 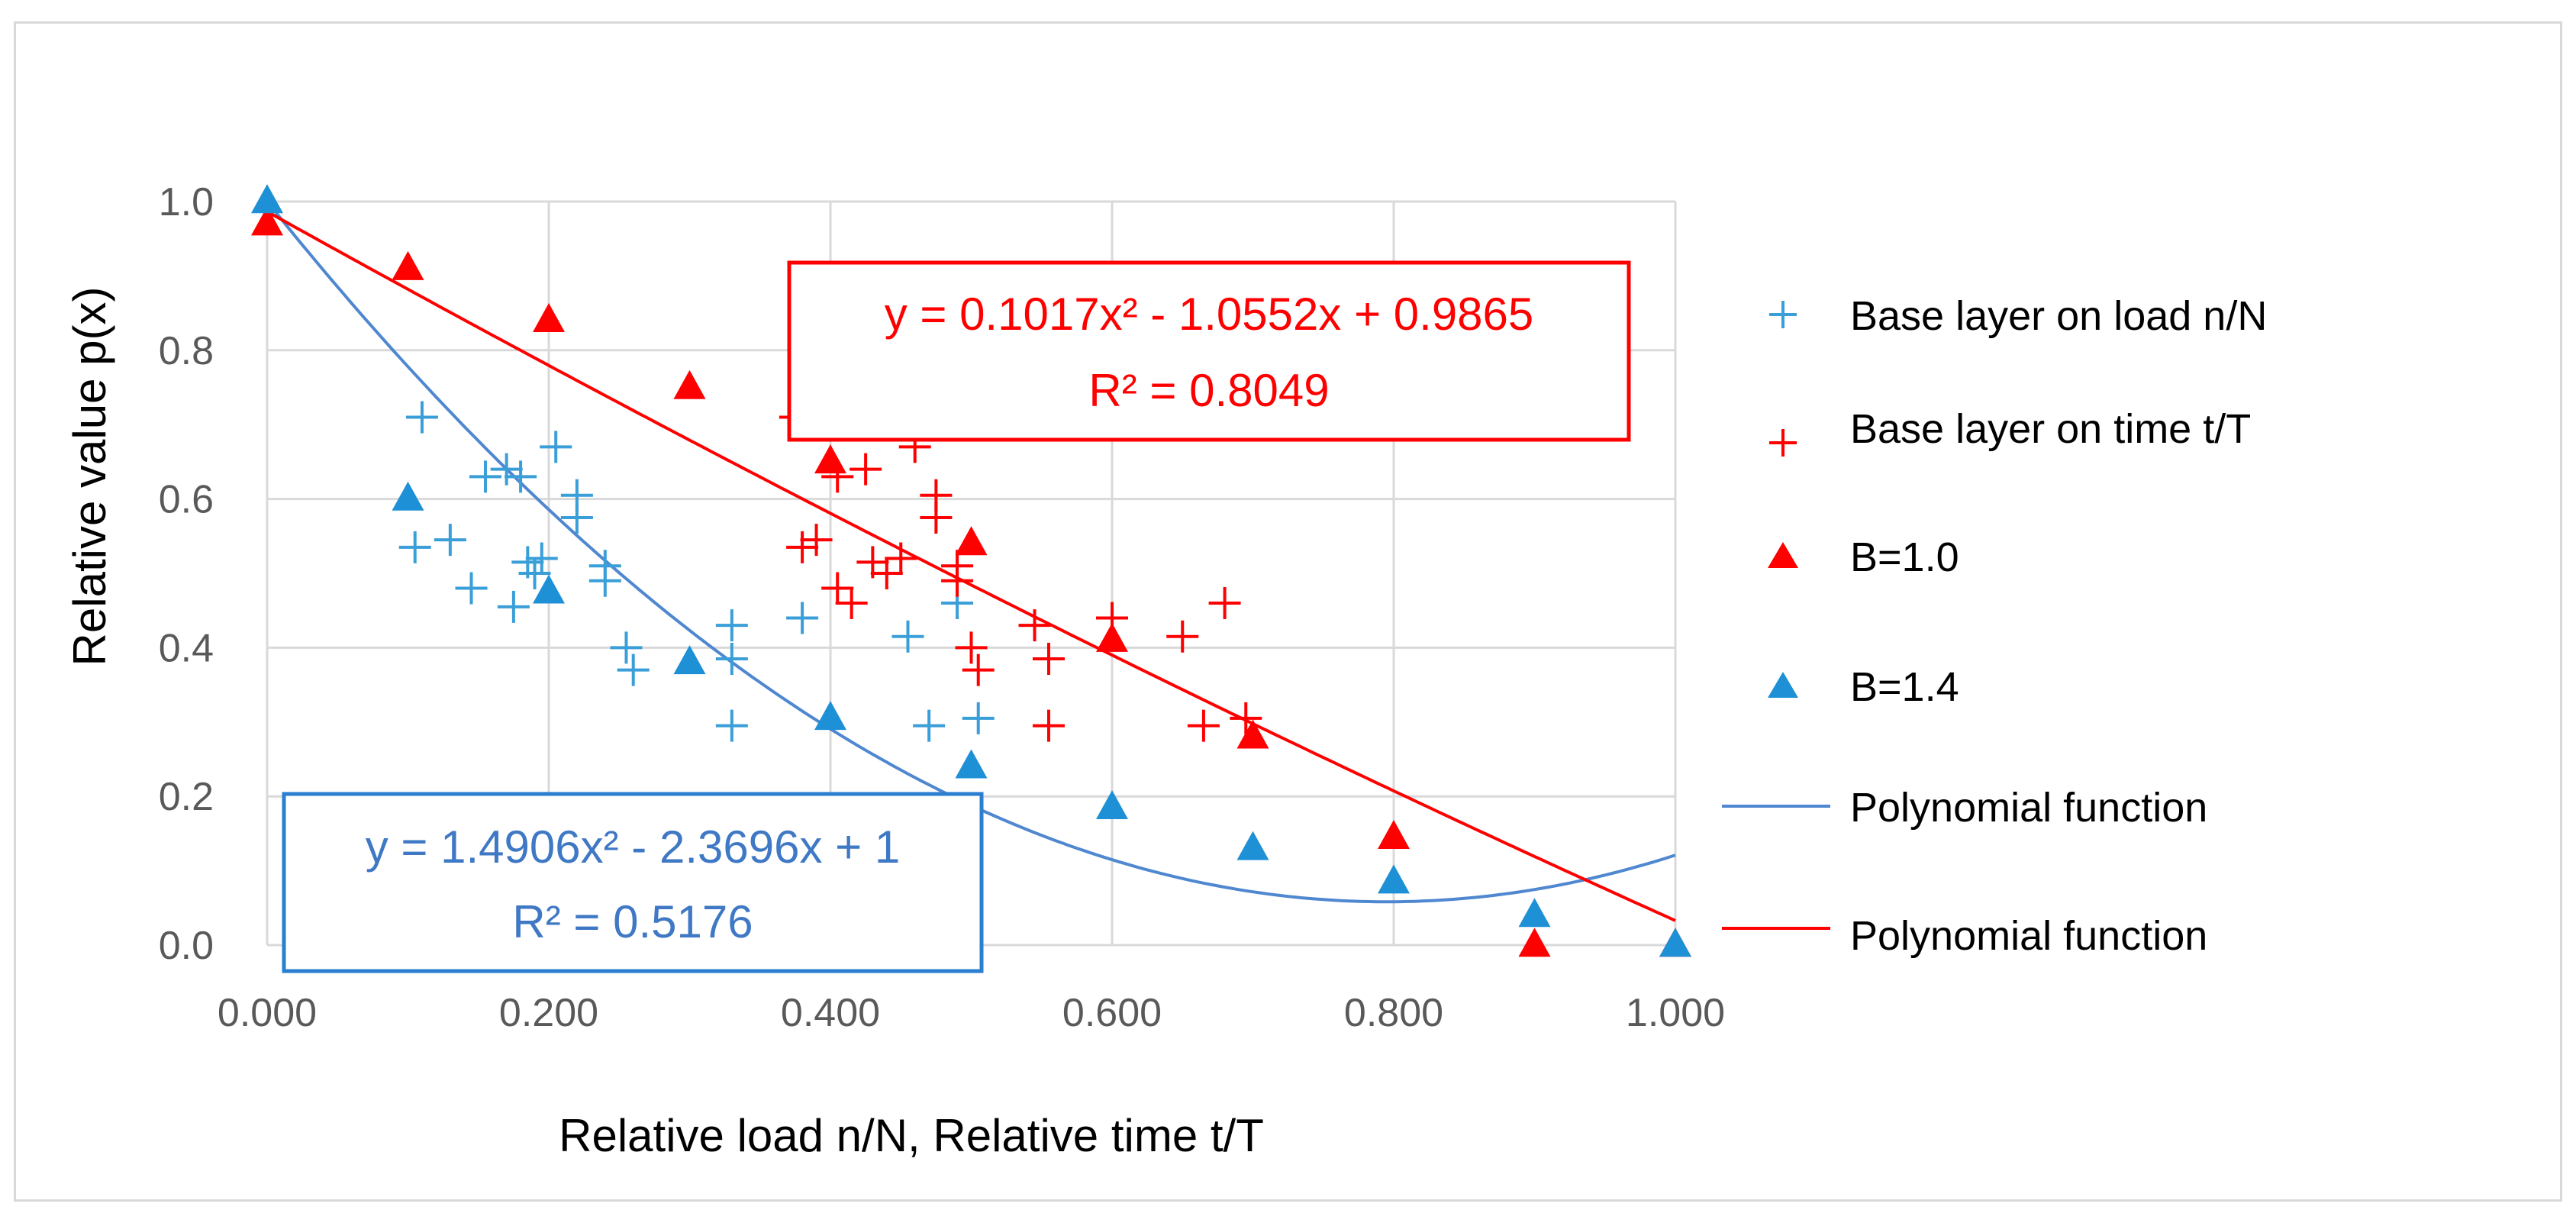 What do you see at coordinates (2029, 808) in the screenshot?
I see `legend-label-poly-blue: Polynomial function` at bounding box center [2029, 808].